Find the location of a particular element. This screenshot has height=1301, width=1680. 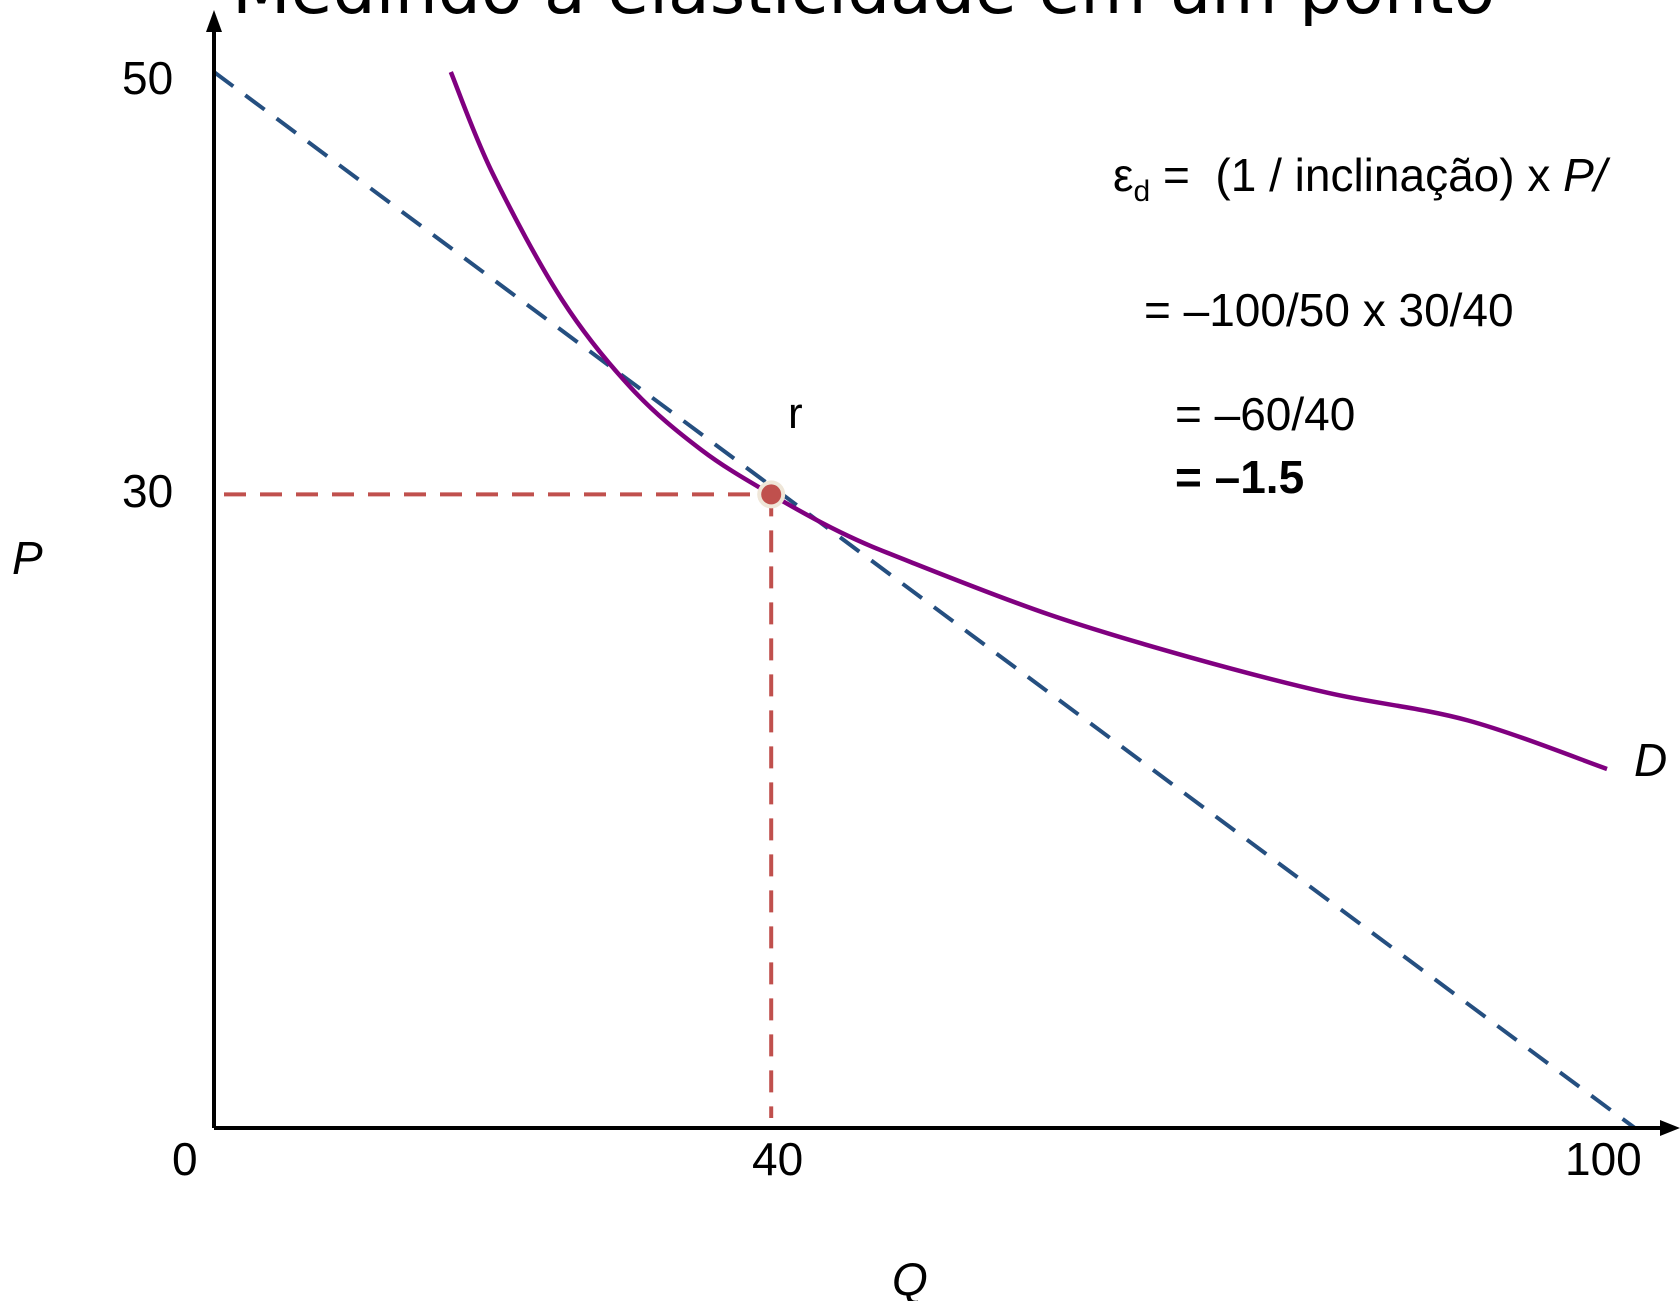

x-axis-arrowhead is located at coordinates (1670, 1128).